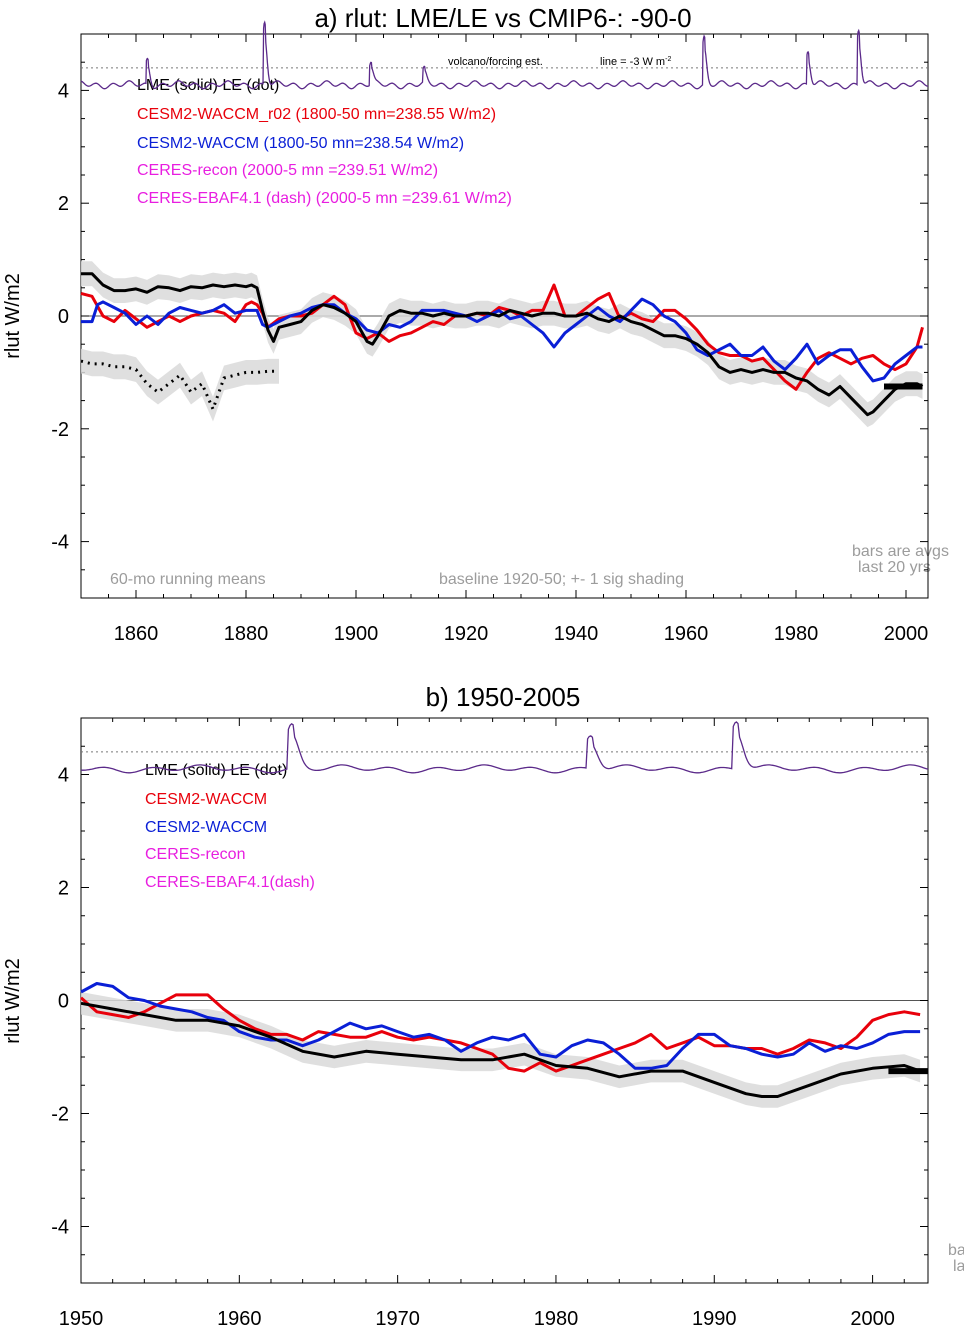  Describe the element at coordinates (206, 827) in the screenshot. I see `legend-entry-cesm2-waccm-blue: CESM2-WACCM` at that location.